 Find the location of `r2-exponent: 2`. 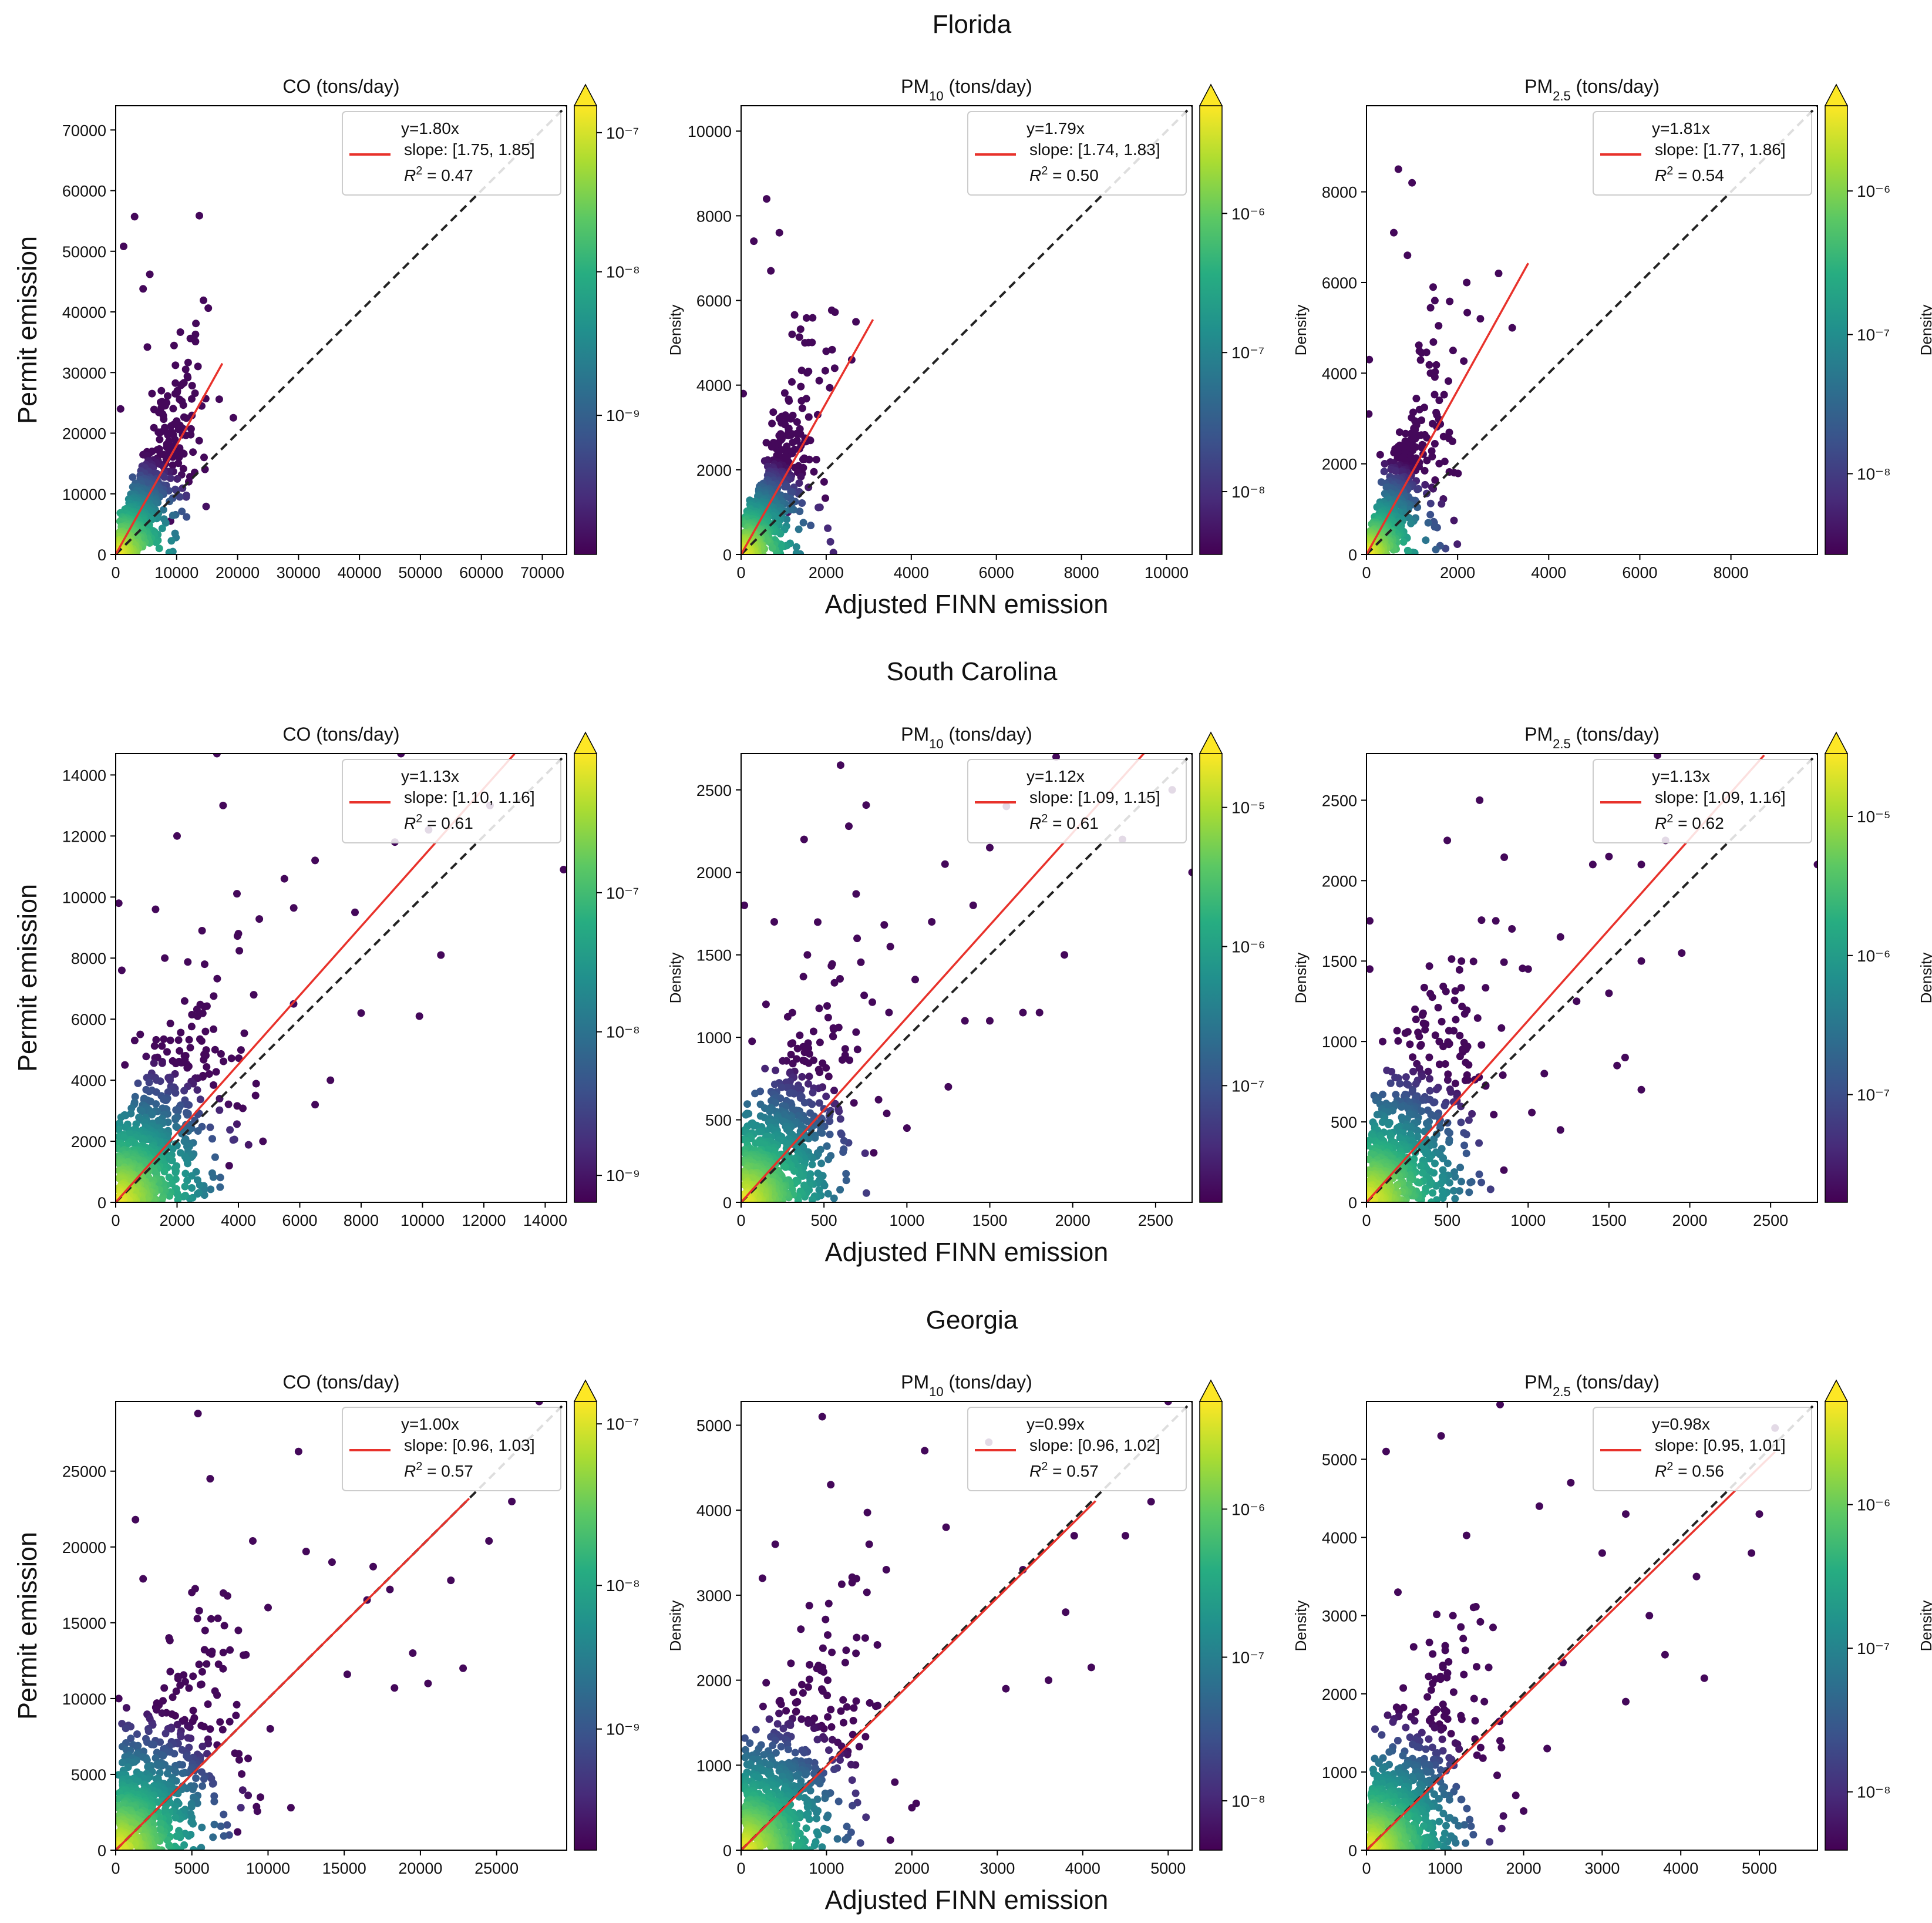

r2-exponent: 2 is located at coordinates (419, 170).